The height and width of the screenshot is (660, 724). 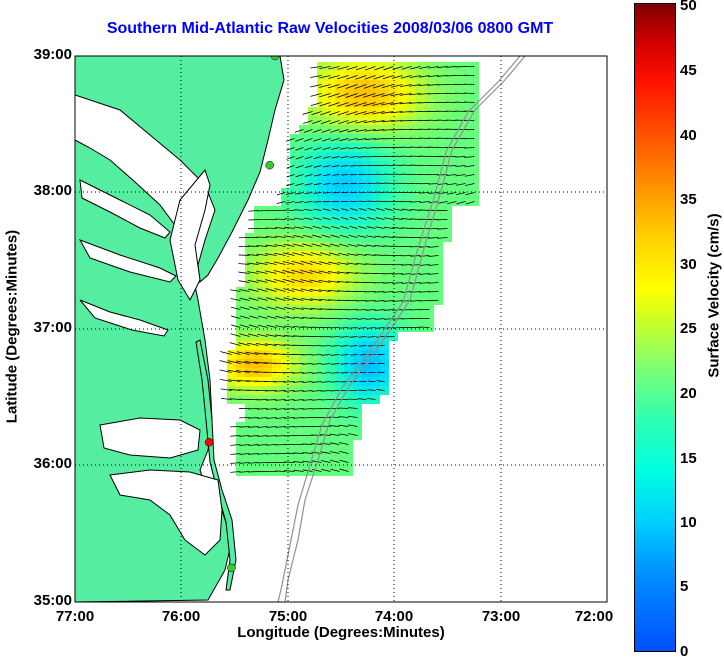 I want to click on x-tick-label: 76:00, so click(x=181, y=616).